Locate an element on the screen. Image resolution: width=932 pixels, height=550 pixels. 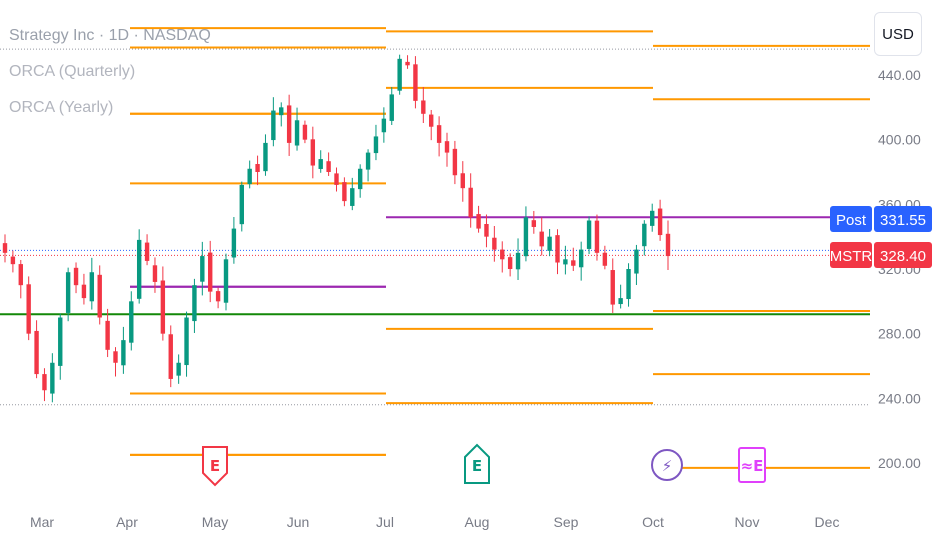
currency-button: USD is located at coordinates (898, 34).